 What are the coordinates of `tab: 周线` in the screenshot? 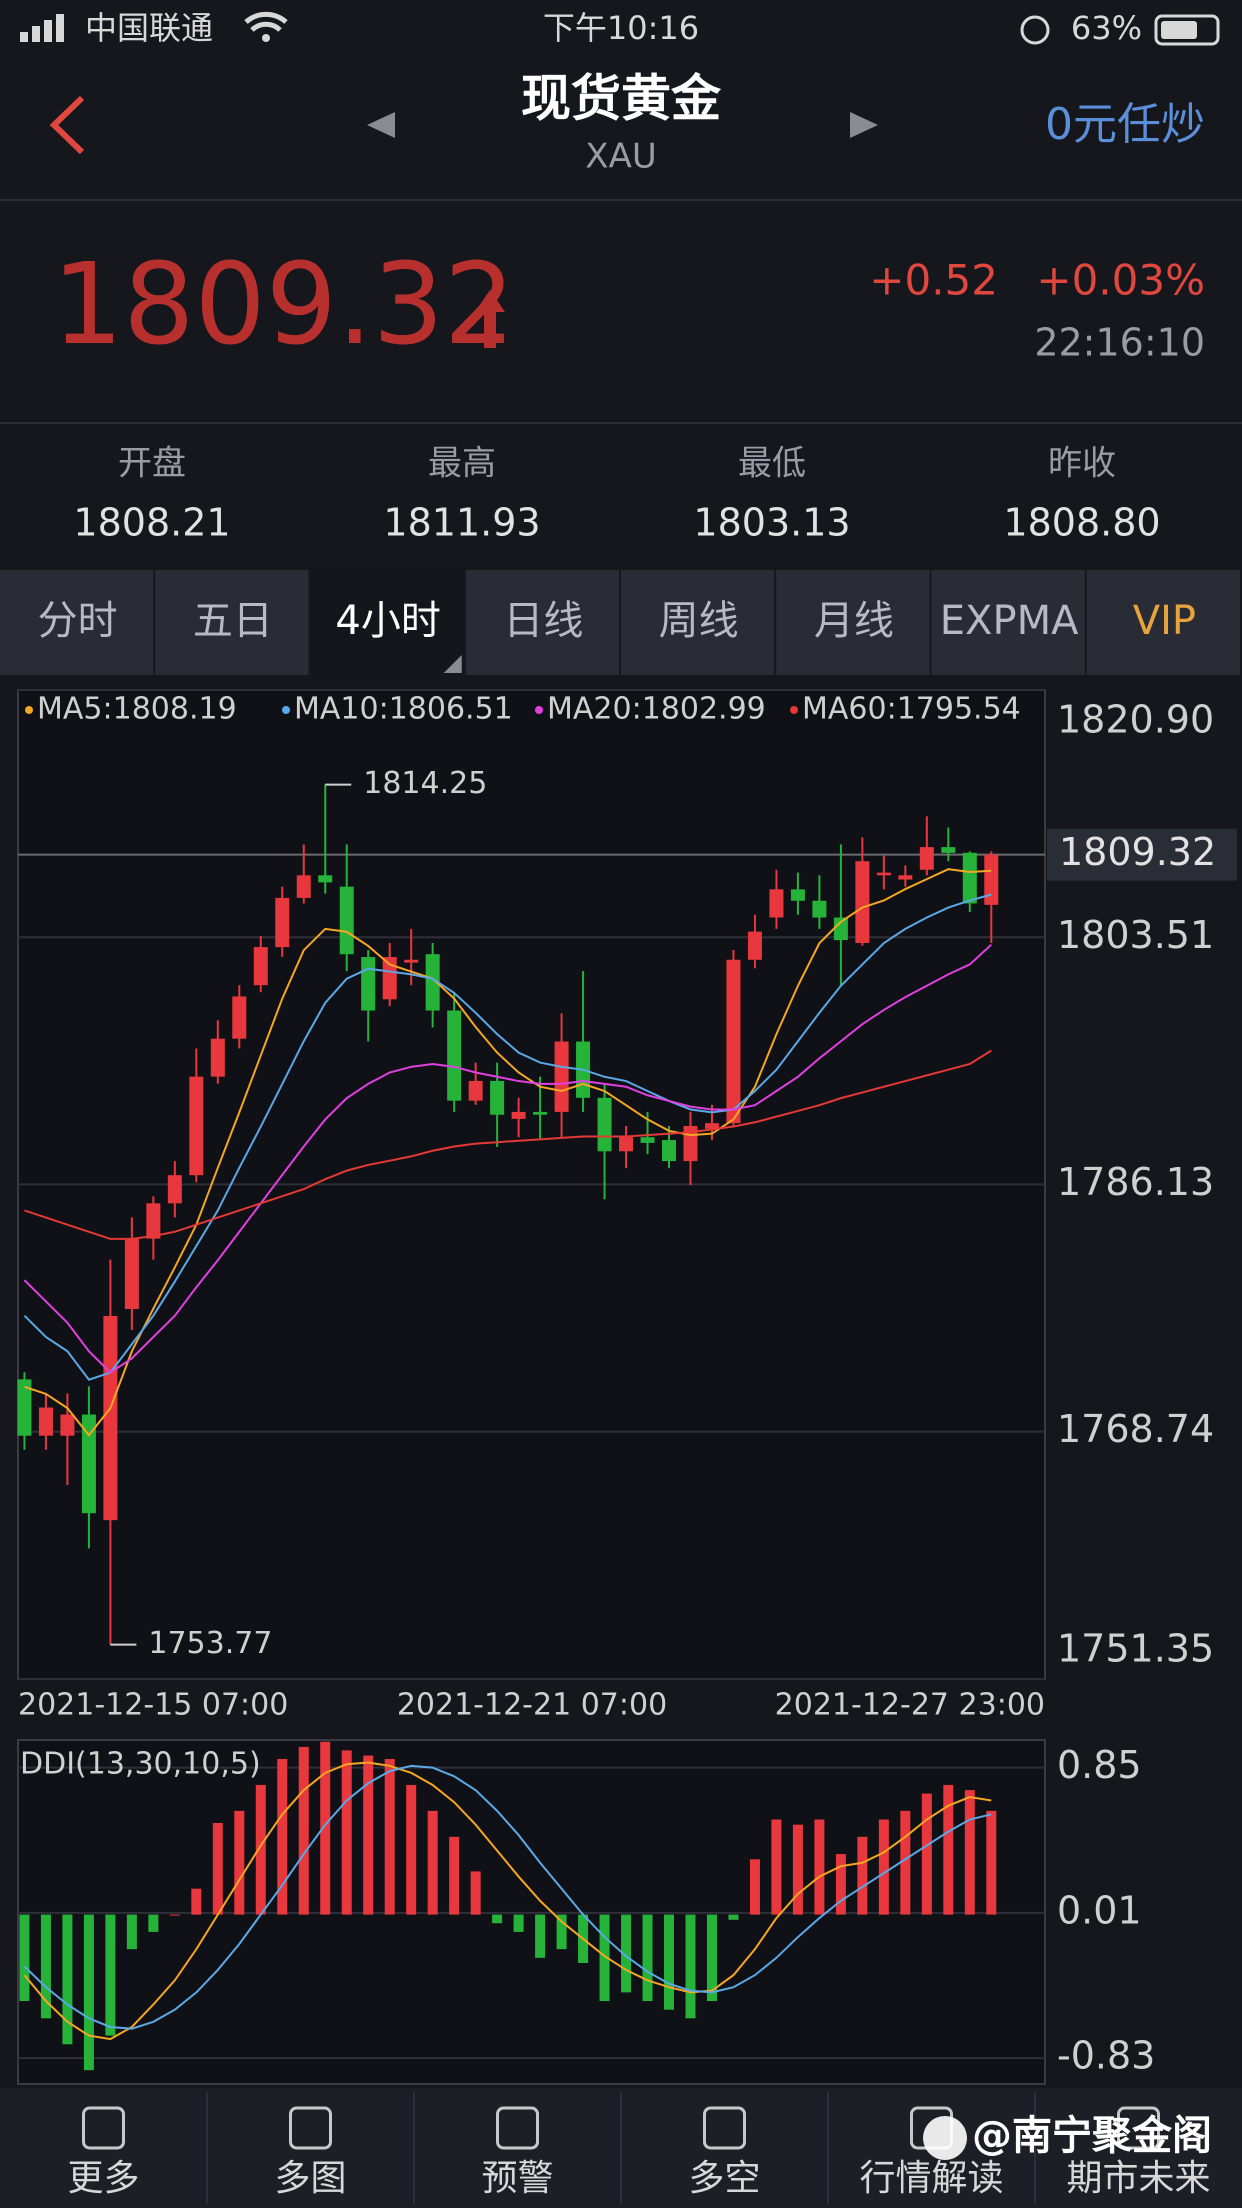 It's located at (699, 621).